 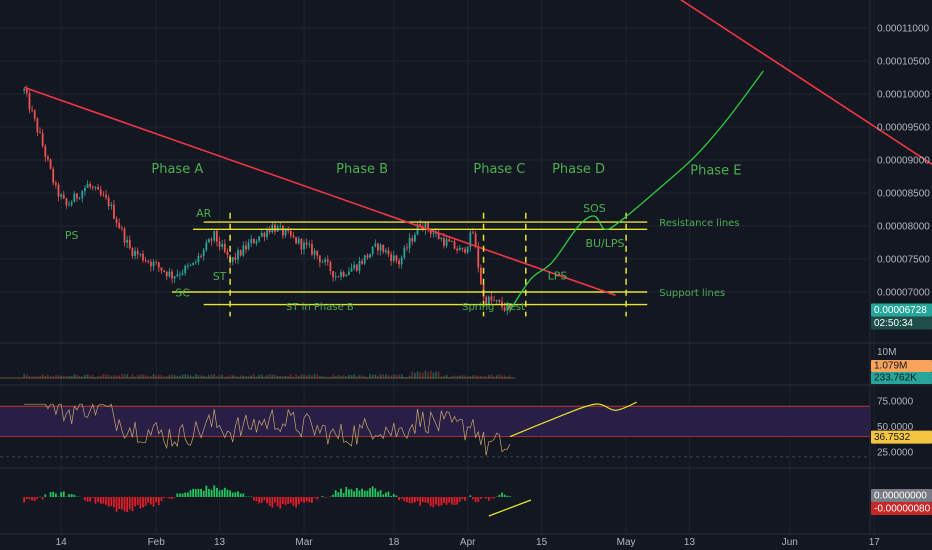 I want to click on time-axis-label: 17, so click(x=875, y=542).